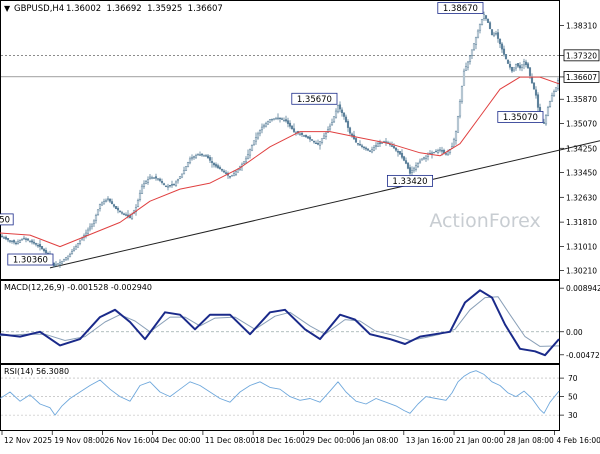 The height and width of the screenshot is (454, 600). I want to click on price-annotation: 1.33420, so click(409, 180).